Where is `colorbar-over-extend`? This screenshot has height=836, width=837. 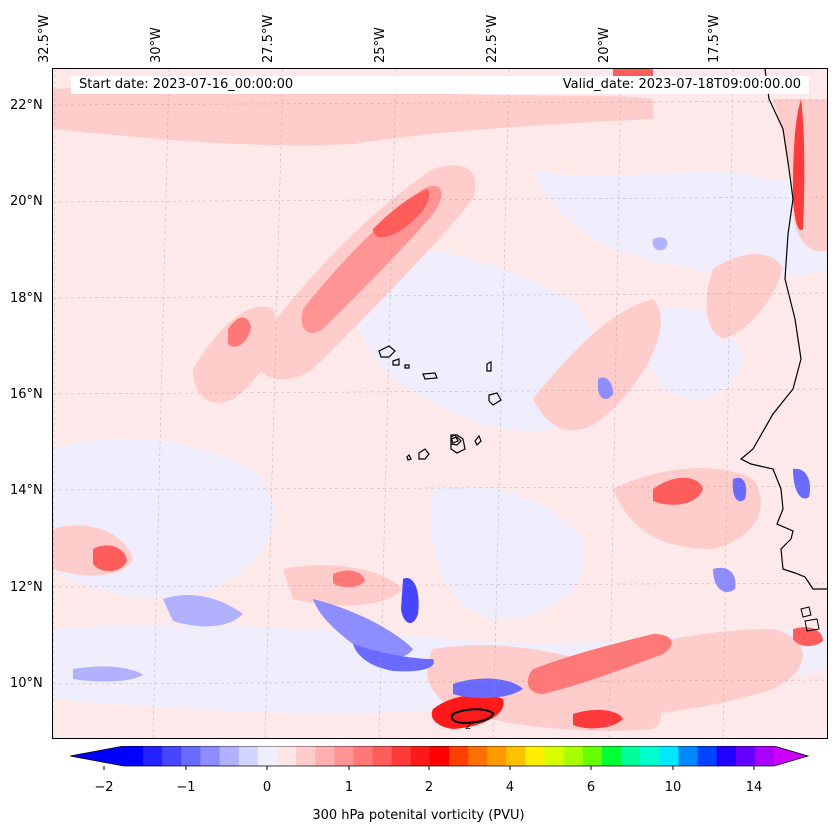
colorbar-over-extend is located at coordinates (791, 756).